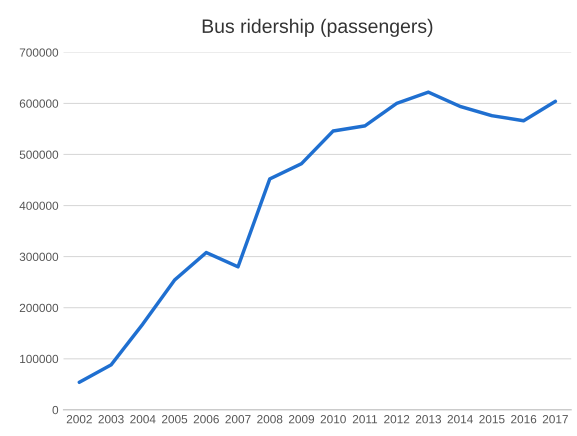 This screenshot has width=577, height=436. I want to click on x-tick-label: 2008, so click(269, 419).